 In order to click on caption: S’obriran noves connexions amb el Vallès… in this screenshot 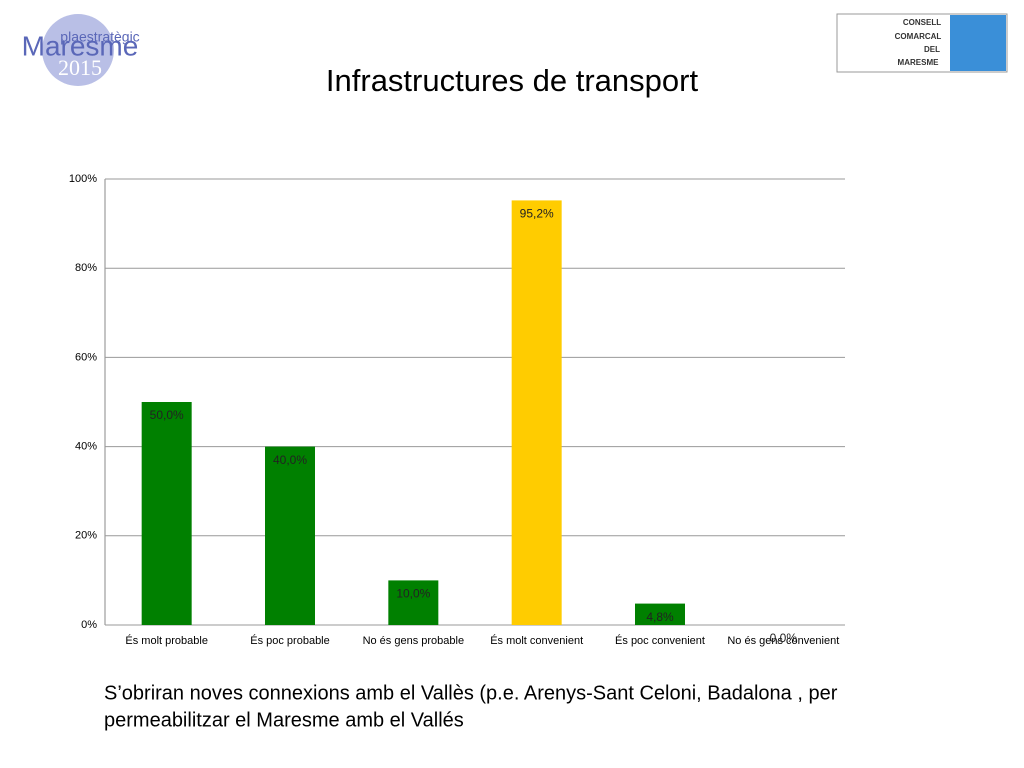, I will do `click(471, 693)`.